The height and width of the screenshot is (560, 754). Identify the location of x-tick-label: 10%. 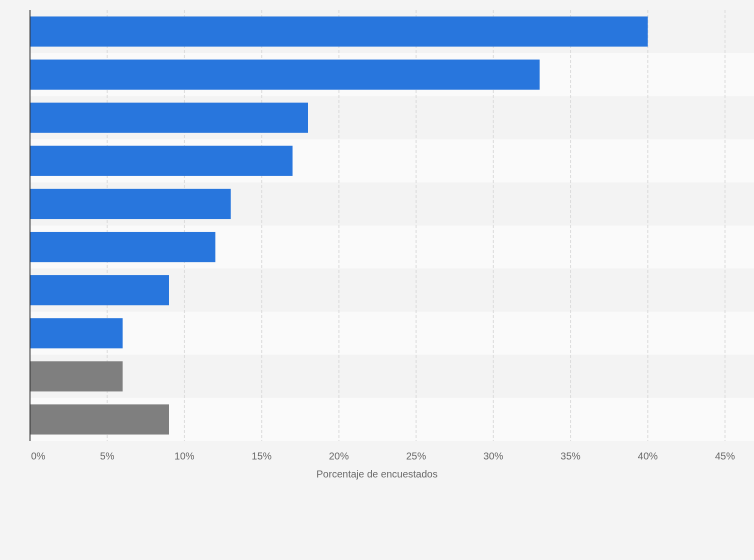
(184, 457).